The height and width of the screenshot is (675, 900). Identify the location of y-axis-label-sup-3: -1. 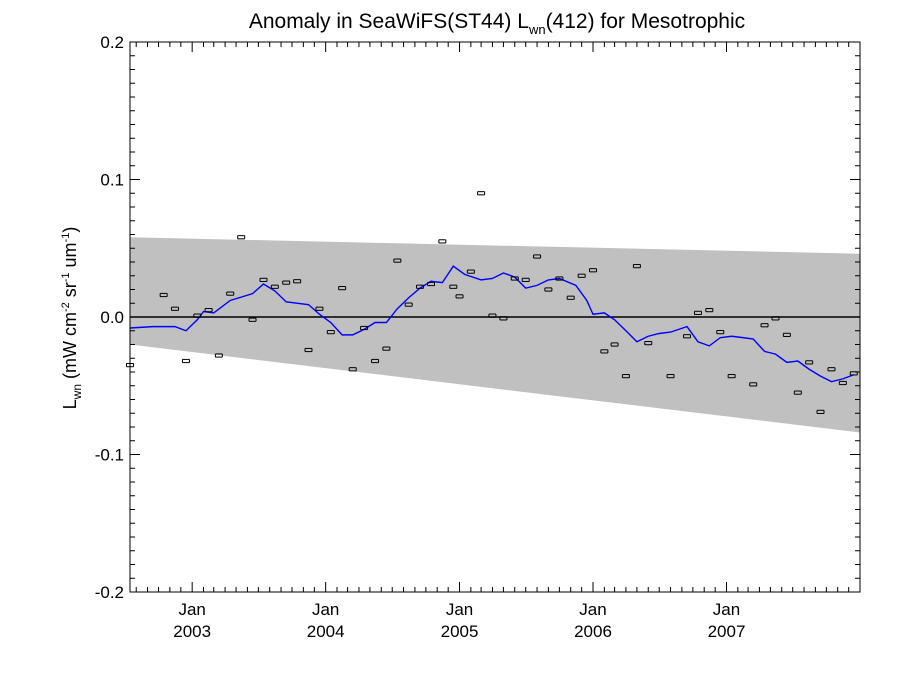
(66, 238).